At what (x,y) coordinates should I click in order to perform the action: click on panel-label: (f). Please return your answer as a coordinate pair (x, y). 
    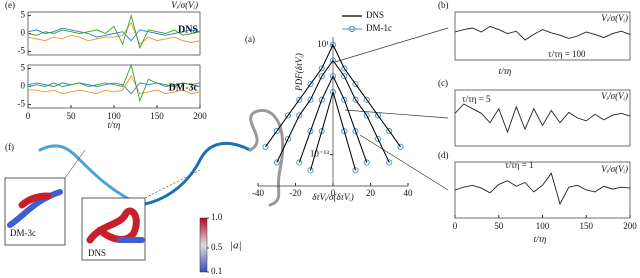
    Looking at the image, I should click on (9, 147).